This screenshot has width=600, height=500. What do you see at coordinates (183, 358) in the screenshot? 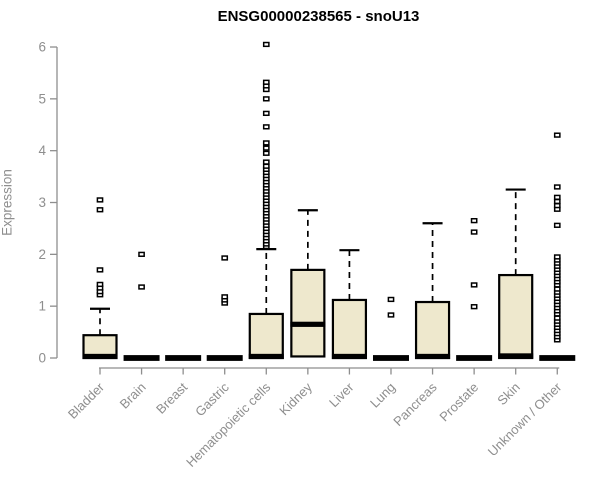
I see `median-line-Breast` at bounding box center [183, 358].